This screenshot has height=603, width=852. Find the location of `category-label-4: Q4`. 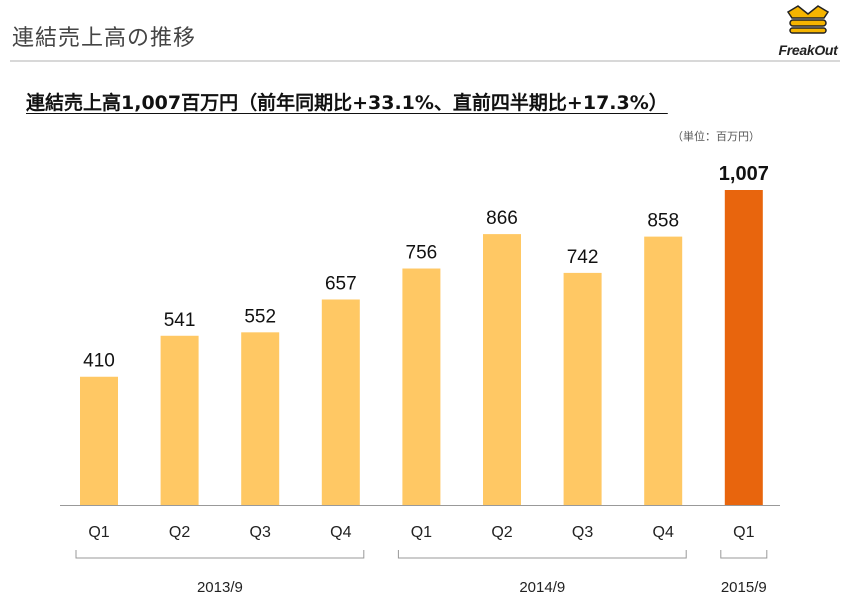

category-label-4: Q4 is located at coordinates (340, 532).